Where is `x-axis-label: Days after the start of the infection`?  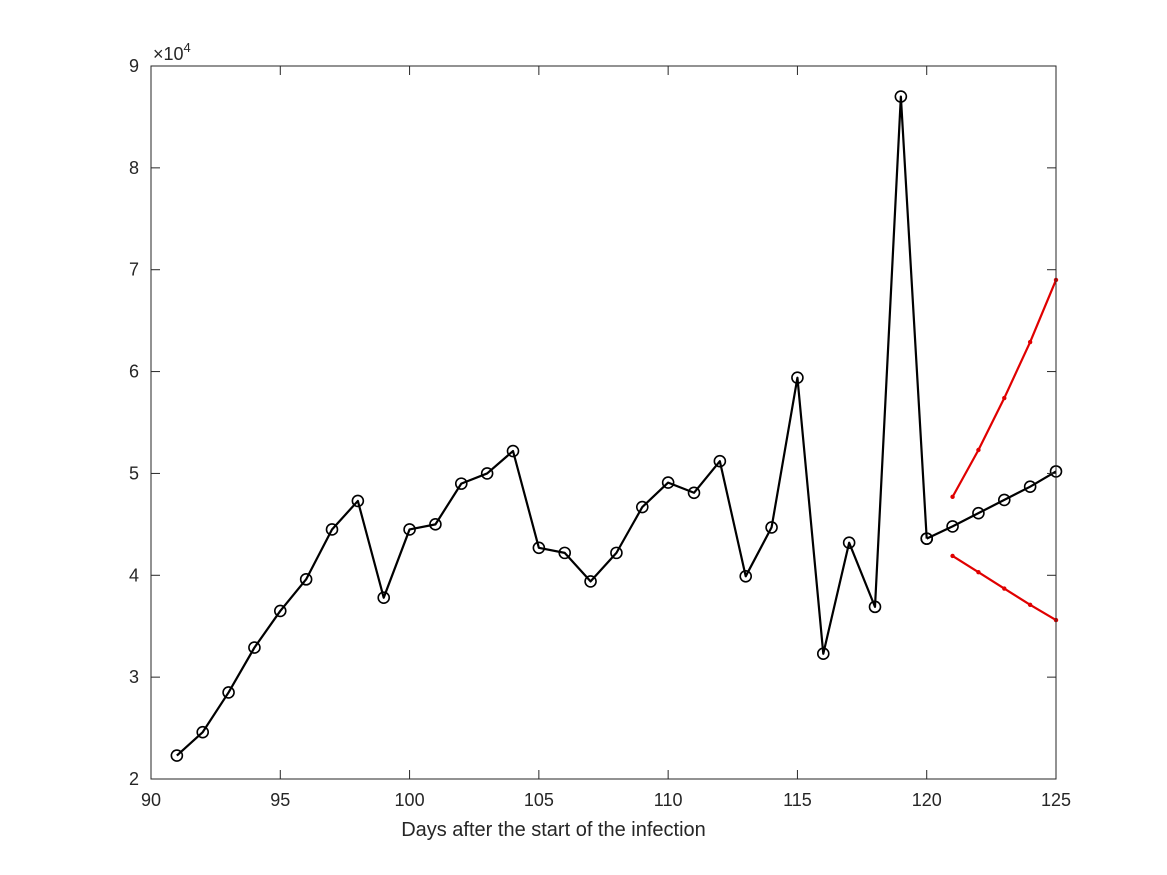 x-axis-label: Days after the start of the infection is located at coordinates (553, 830).